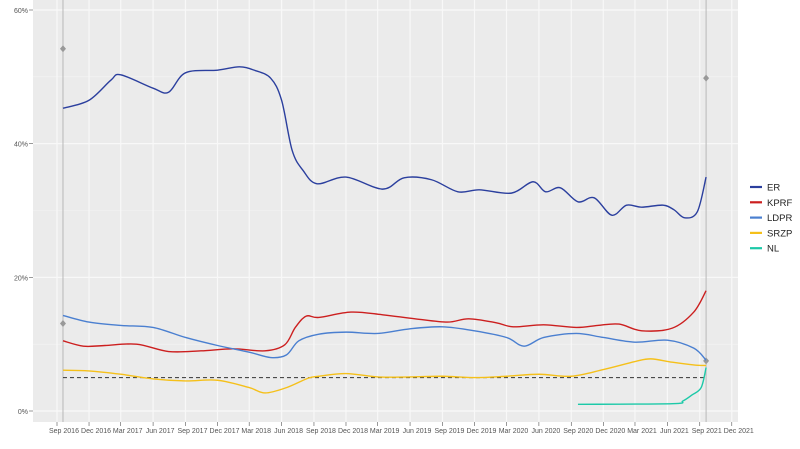  I want to click on x-tick-label: Jun 2019, so click(417, 431).